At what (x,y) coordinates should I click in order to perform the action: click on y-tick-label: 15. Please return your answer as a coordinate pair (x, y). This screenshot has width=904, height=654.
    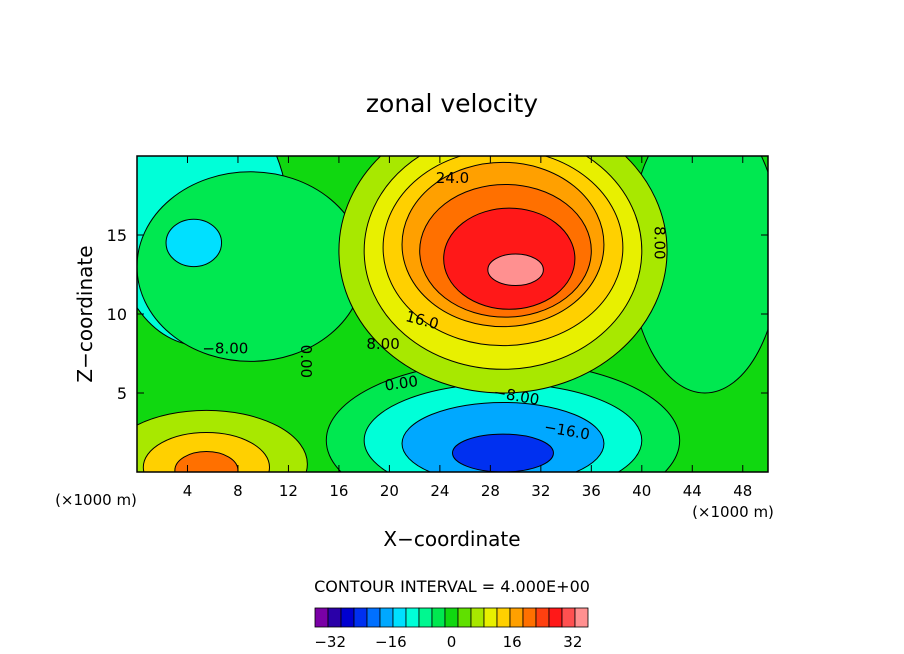
    Looking at the image, I should click on (117, 235).